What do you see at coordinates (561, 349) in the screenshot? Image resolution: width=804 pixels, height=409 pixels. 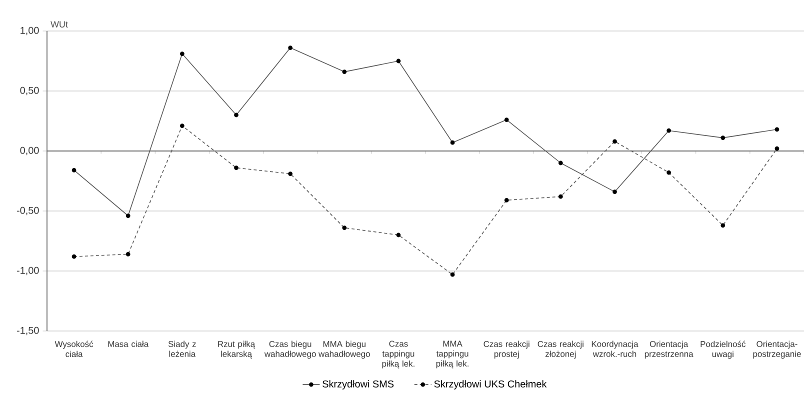 I see `x-tick-label: Czas reakcji złożonej` at bounding box center [561, 349].